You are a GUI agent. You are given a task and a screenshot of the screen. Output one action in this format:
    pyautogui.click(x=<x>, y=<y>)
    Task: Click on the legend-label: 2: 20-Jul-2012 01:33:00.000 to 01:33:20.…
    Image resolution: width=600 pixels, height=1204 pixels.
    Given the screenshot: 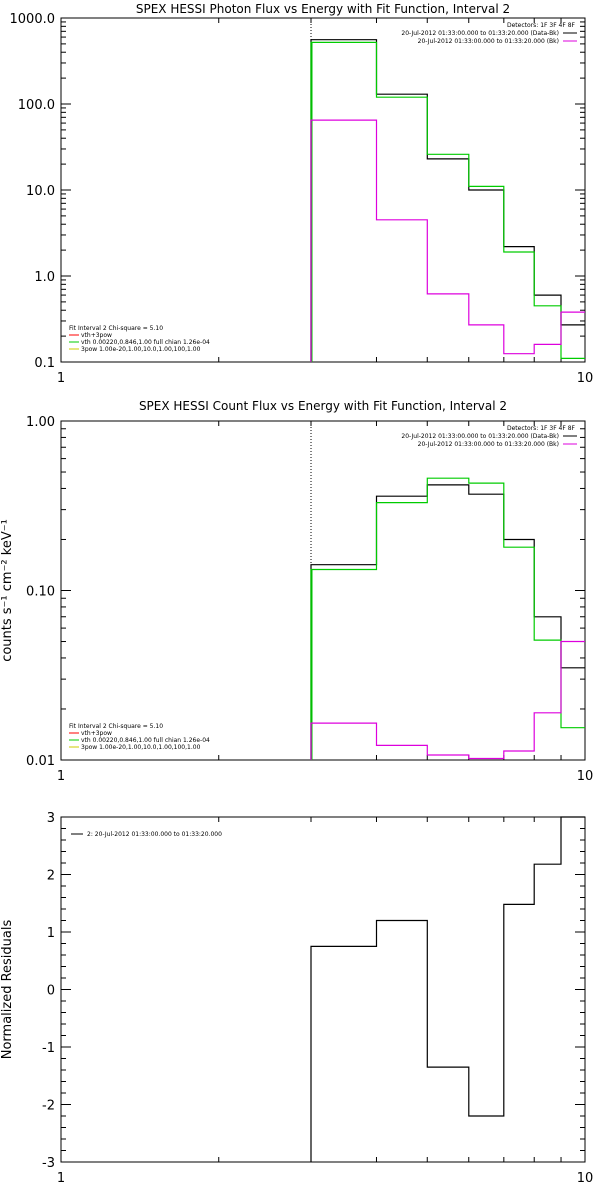 What is the action you would take?
    pyautogui.click(x=154, y=834)
    